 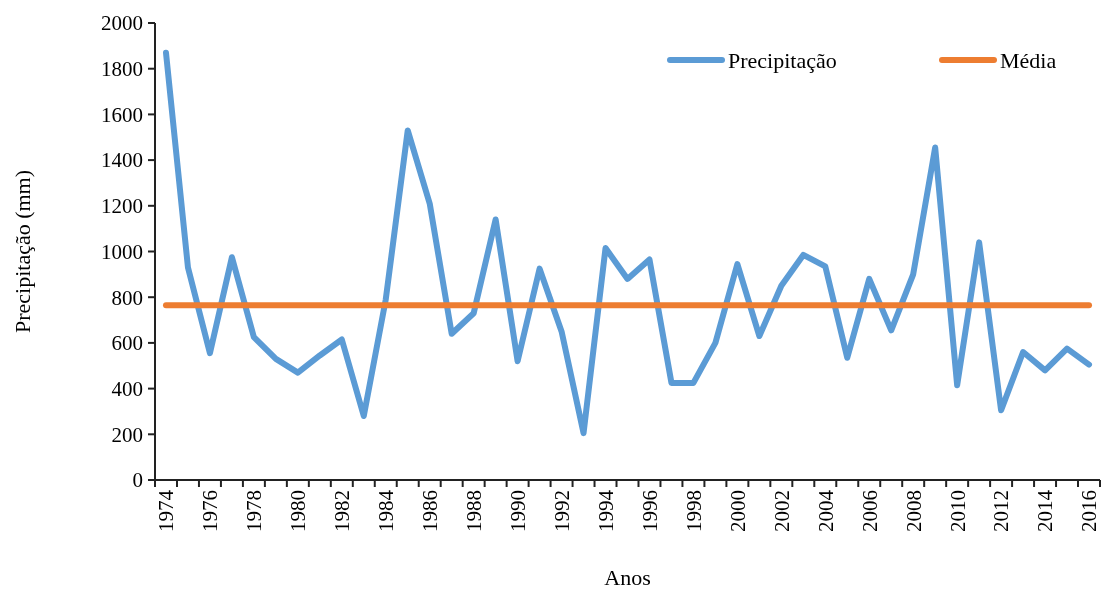 I want to click on x-tick-label: 1974, so click(x=166, y=510).